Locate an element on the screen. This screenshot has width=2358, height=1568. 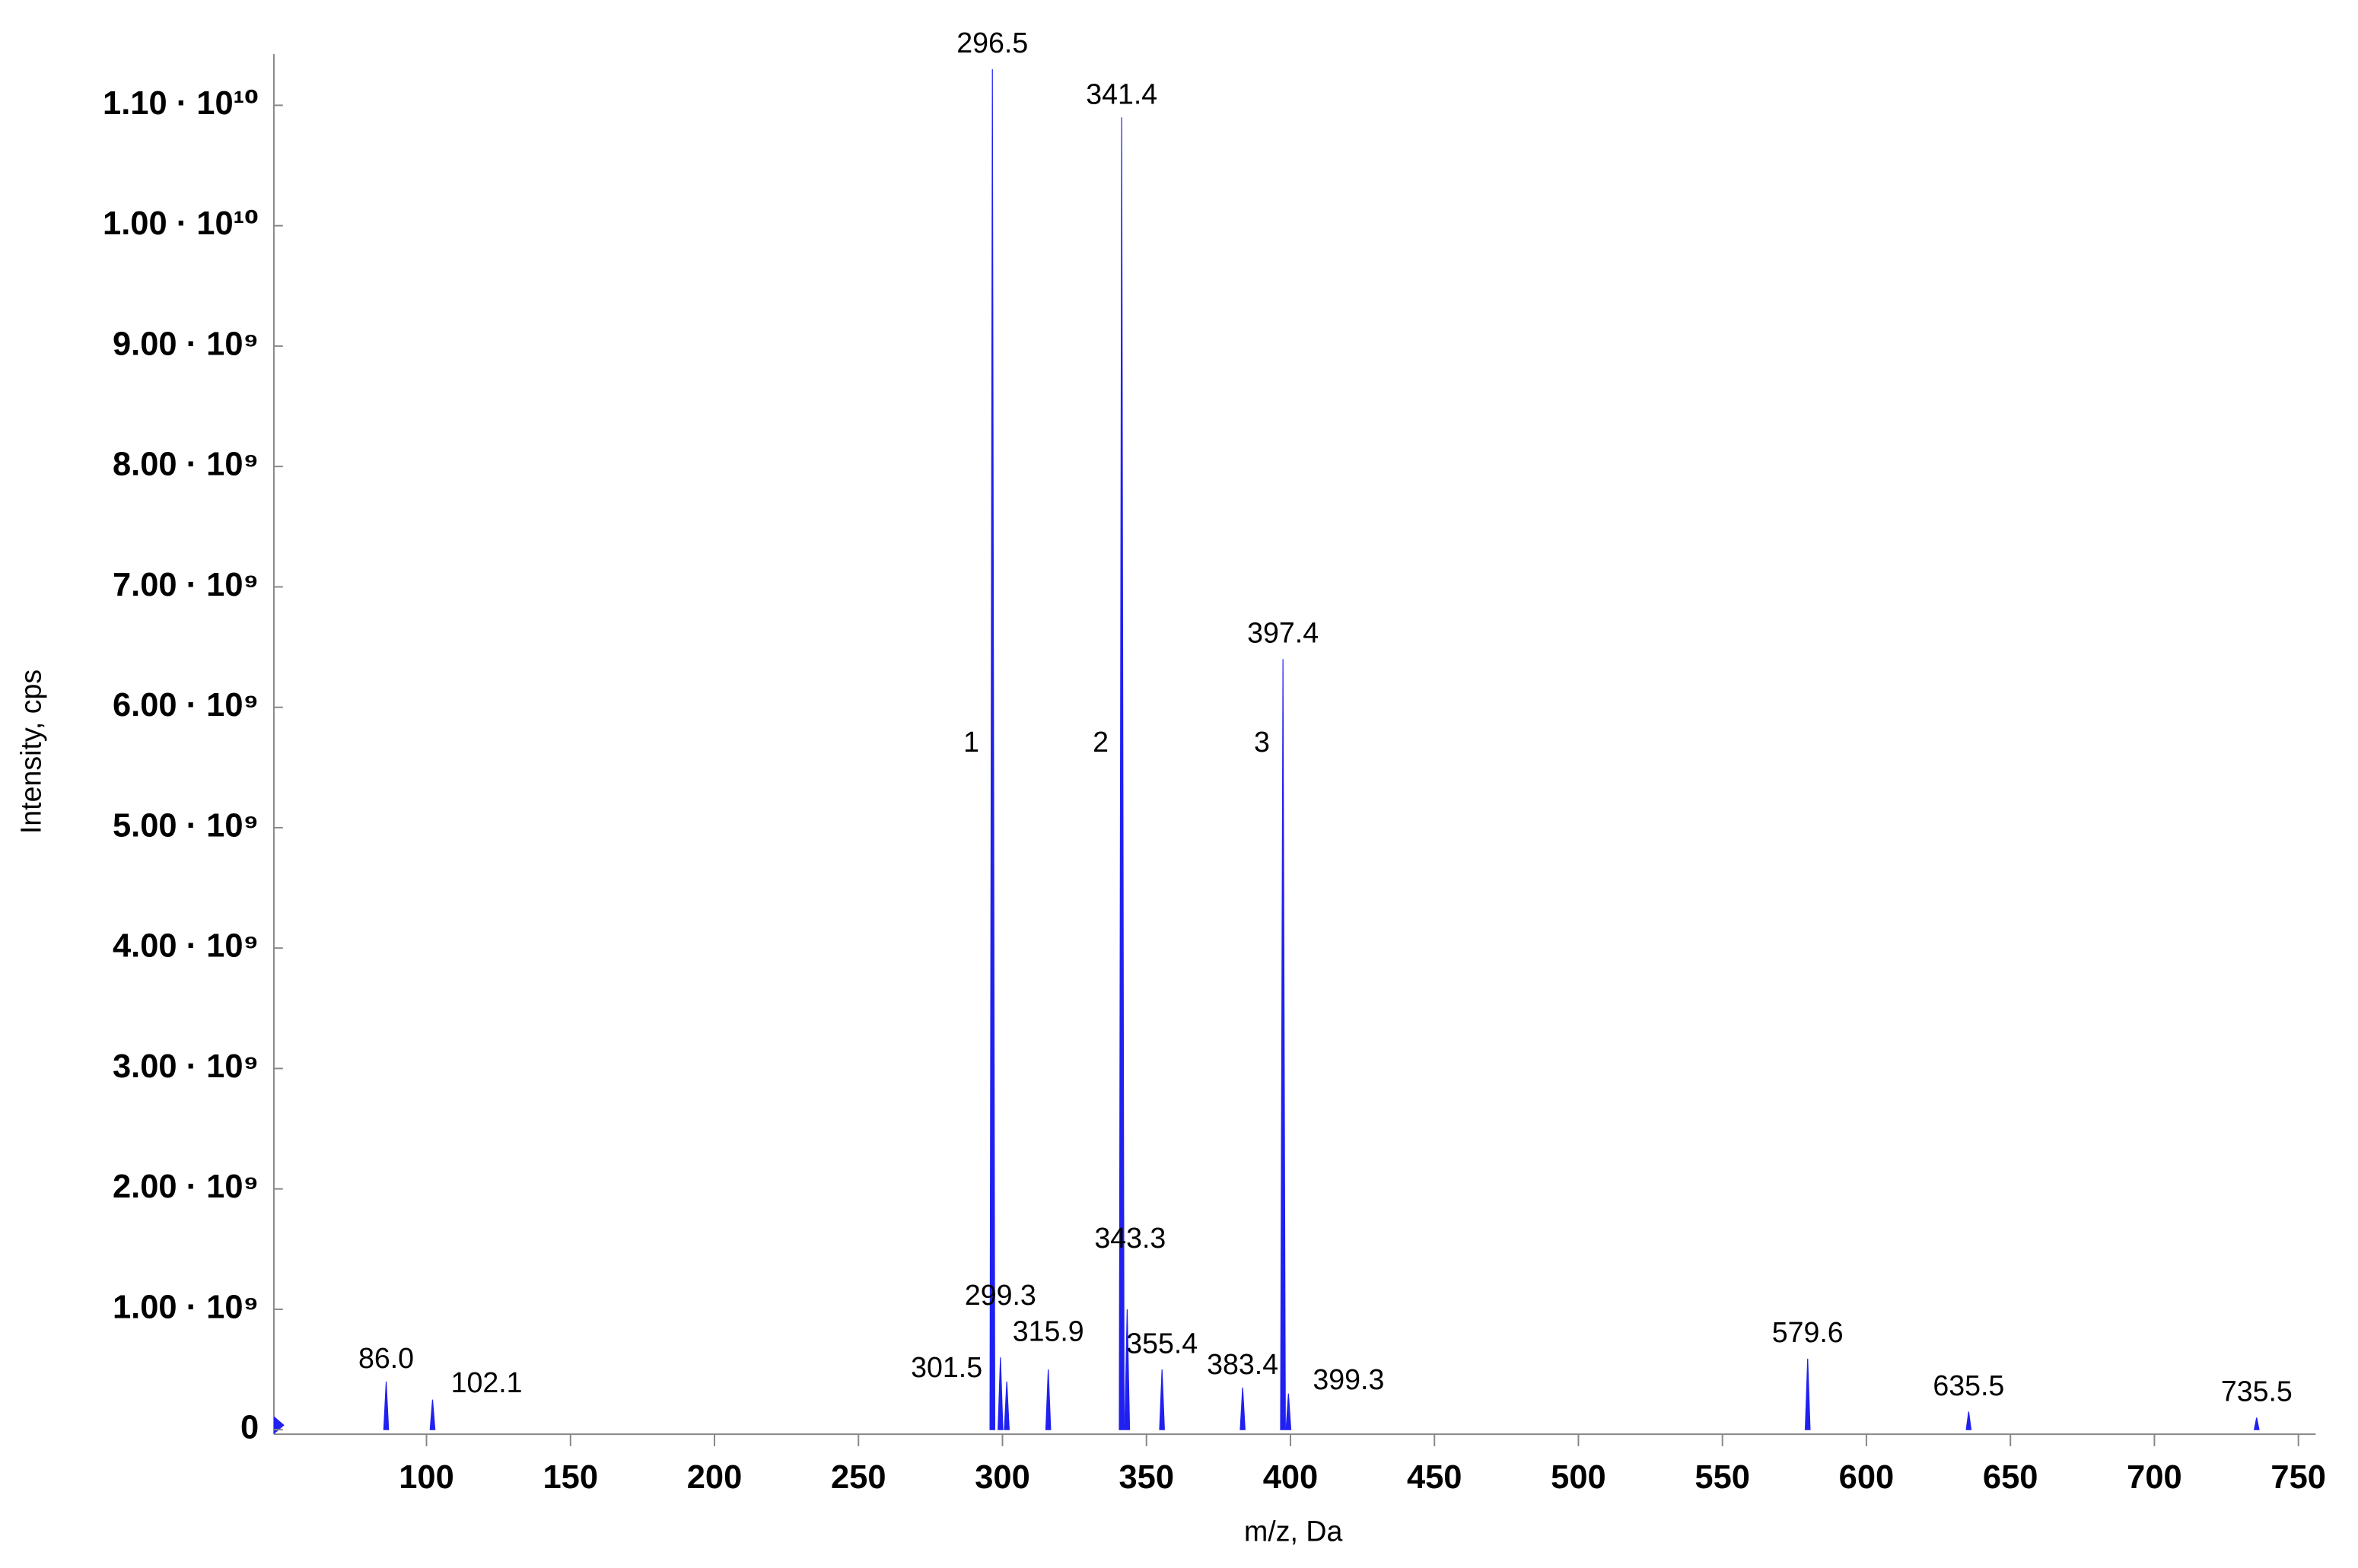
x-tick-label: 400 is located at coordinates (1291, 1477).